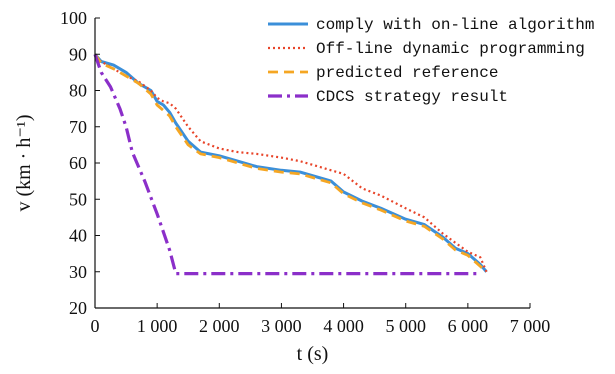  Describe the element at coordinates (455, 25) in the screenshot. I see `legend-label-1: comply with on-line algorithm` at that location.